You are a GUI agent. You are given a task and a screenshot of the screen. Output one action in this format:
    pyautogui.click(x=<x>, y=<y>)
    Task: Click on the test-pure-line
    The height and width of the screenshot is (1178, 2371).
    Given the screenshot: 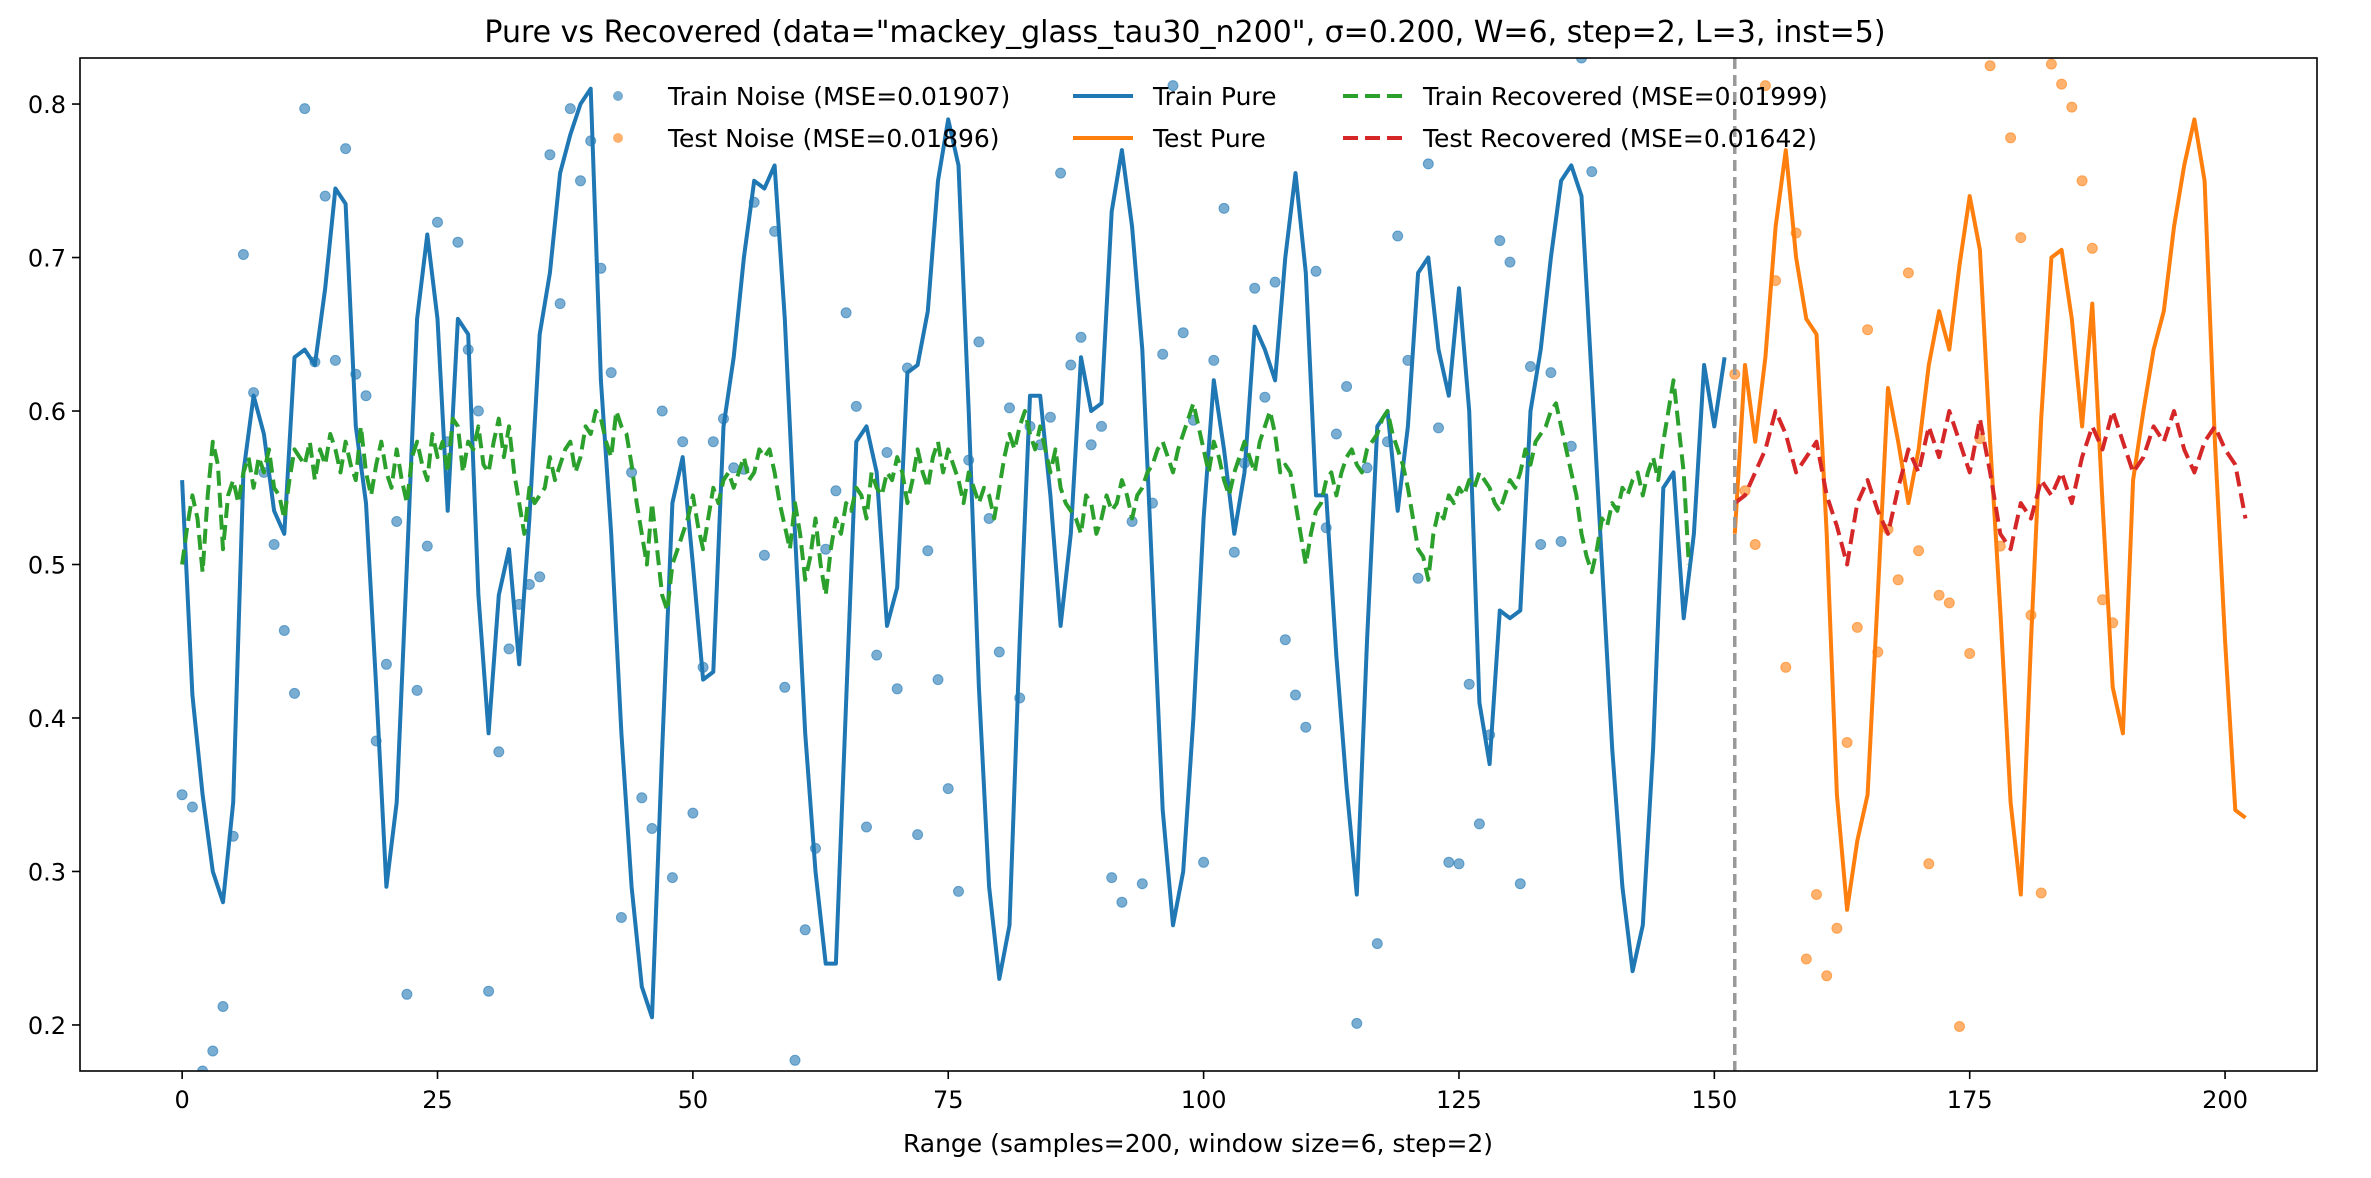 What is the action you would take?
    pyautogui.click(x=1989, y=514)
    